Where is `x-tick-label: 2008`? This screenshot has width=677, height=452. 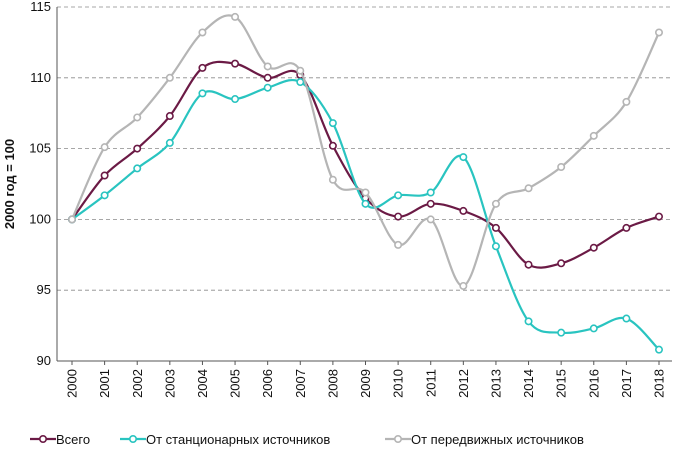
x-tick-label: 2008 is located at coordinates (332, 383).